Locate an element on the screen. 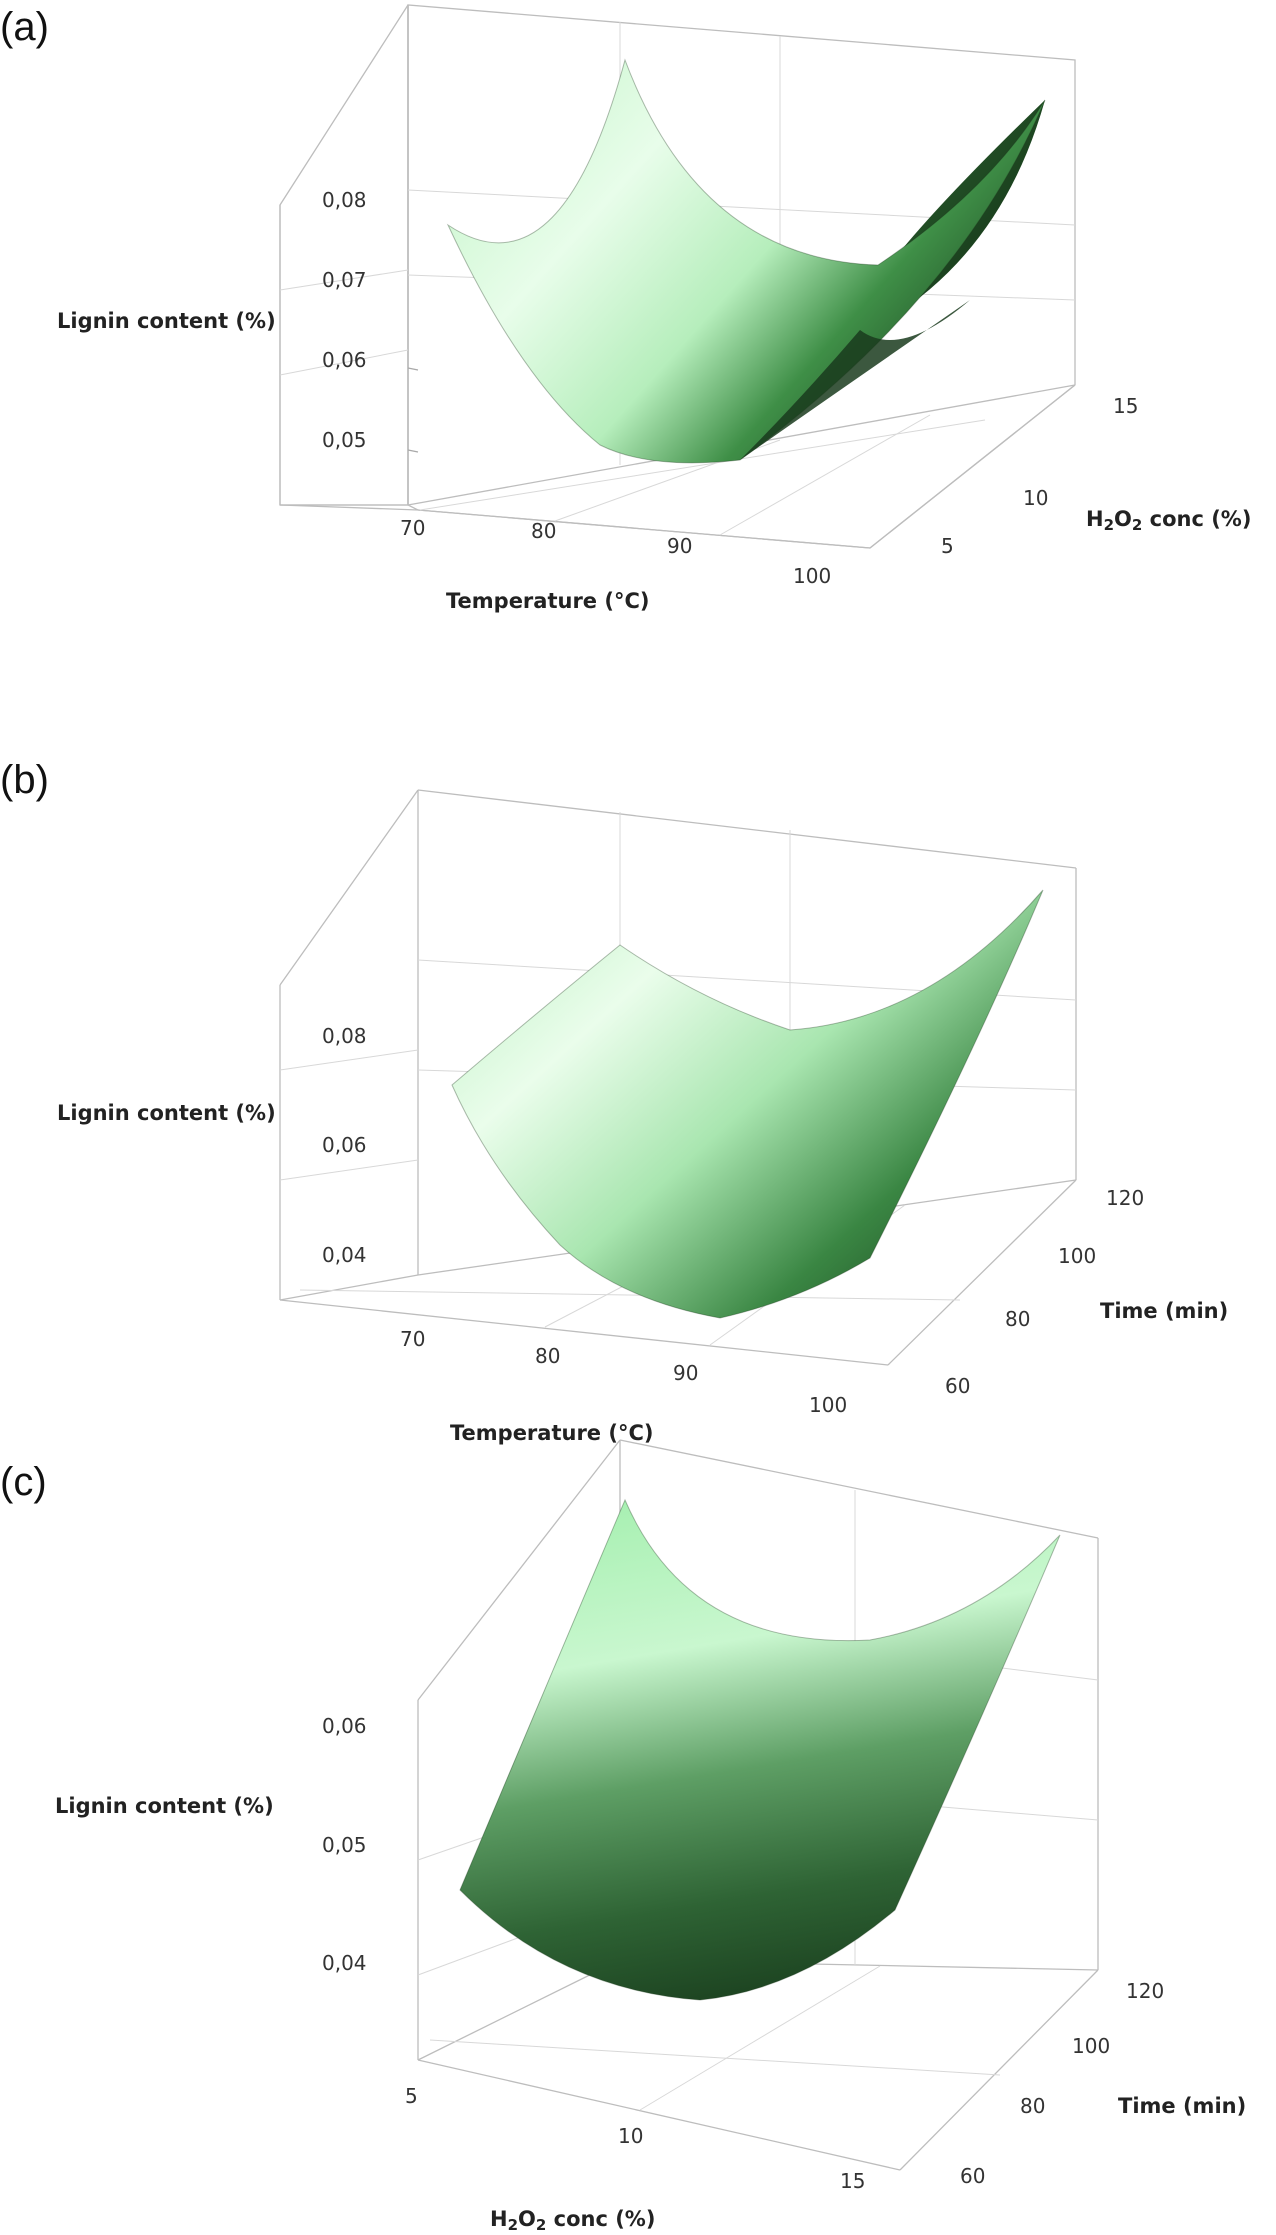 Image resolution: width=1276 pixels, height=2235 pixels. y-ticks-a: 5 10 15 is located at coordinates (1039, 476).